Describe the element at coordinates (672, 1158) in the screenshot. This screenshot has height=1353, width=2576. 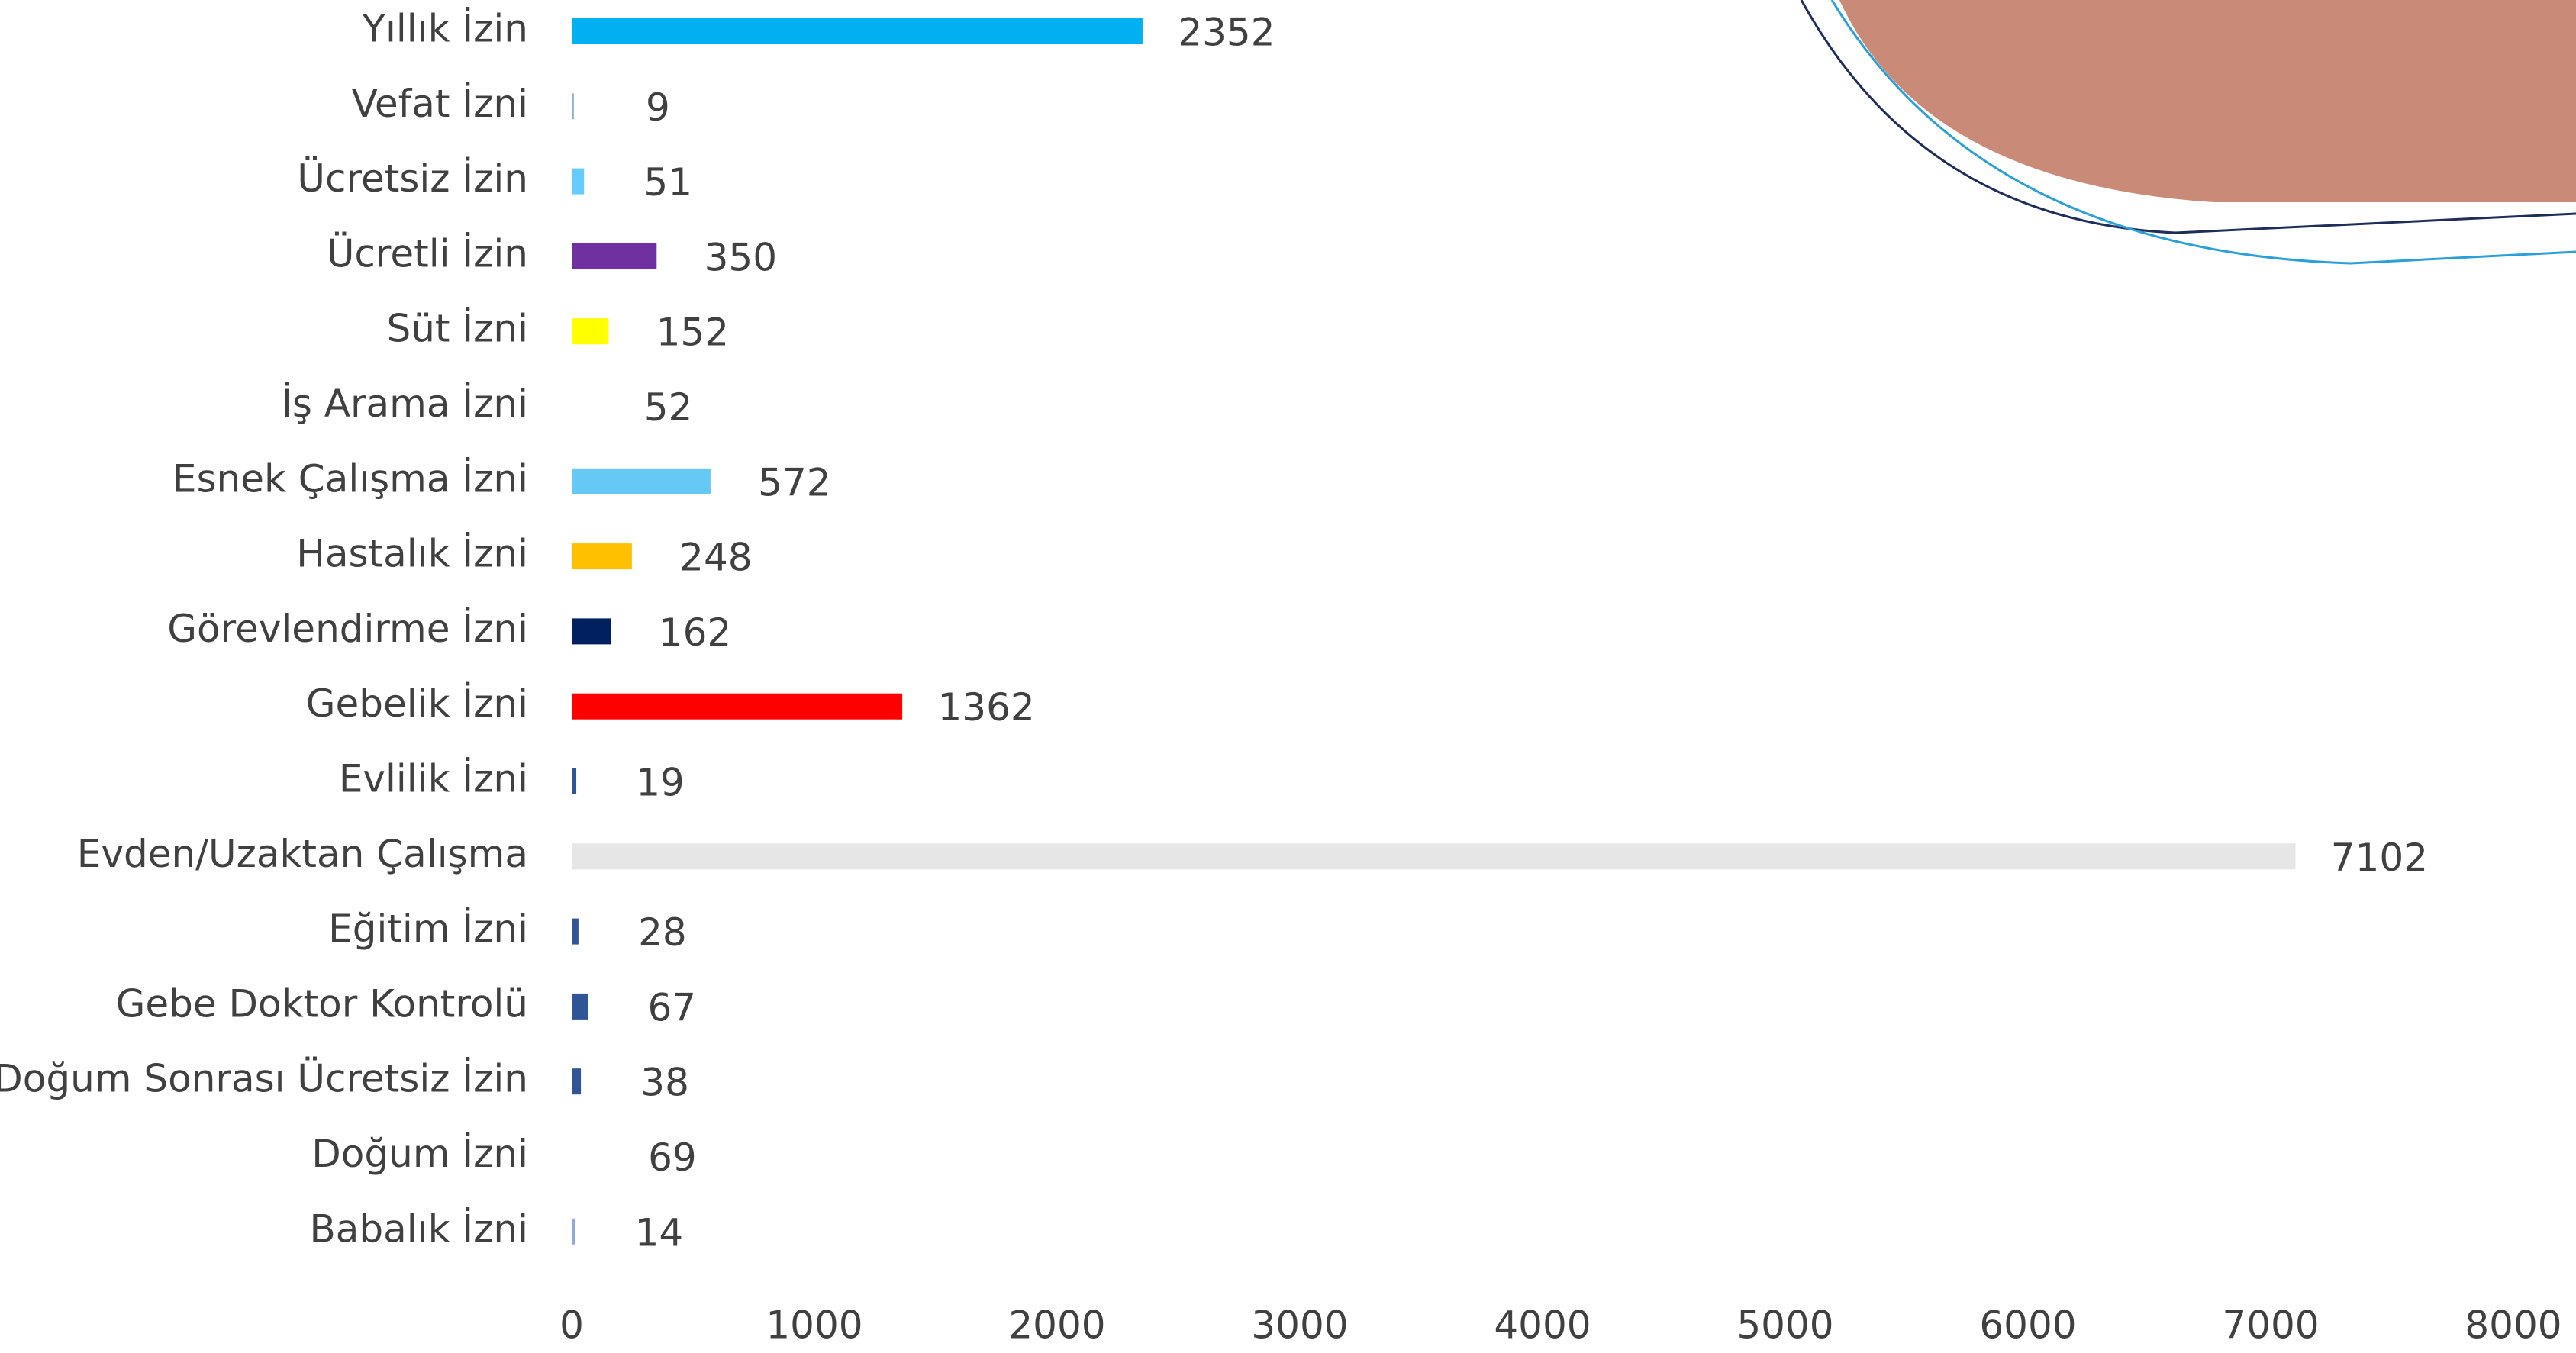
I see `value-label: 69` at that location.